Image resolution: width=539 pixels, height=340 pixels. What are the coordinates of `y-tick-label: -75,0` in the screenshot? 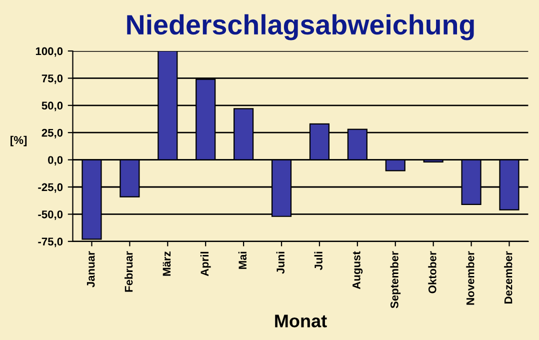 It's located at (50, 243).